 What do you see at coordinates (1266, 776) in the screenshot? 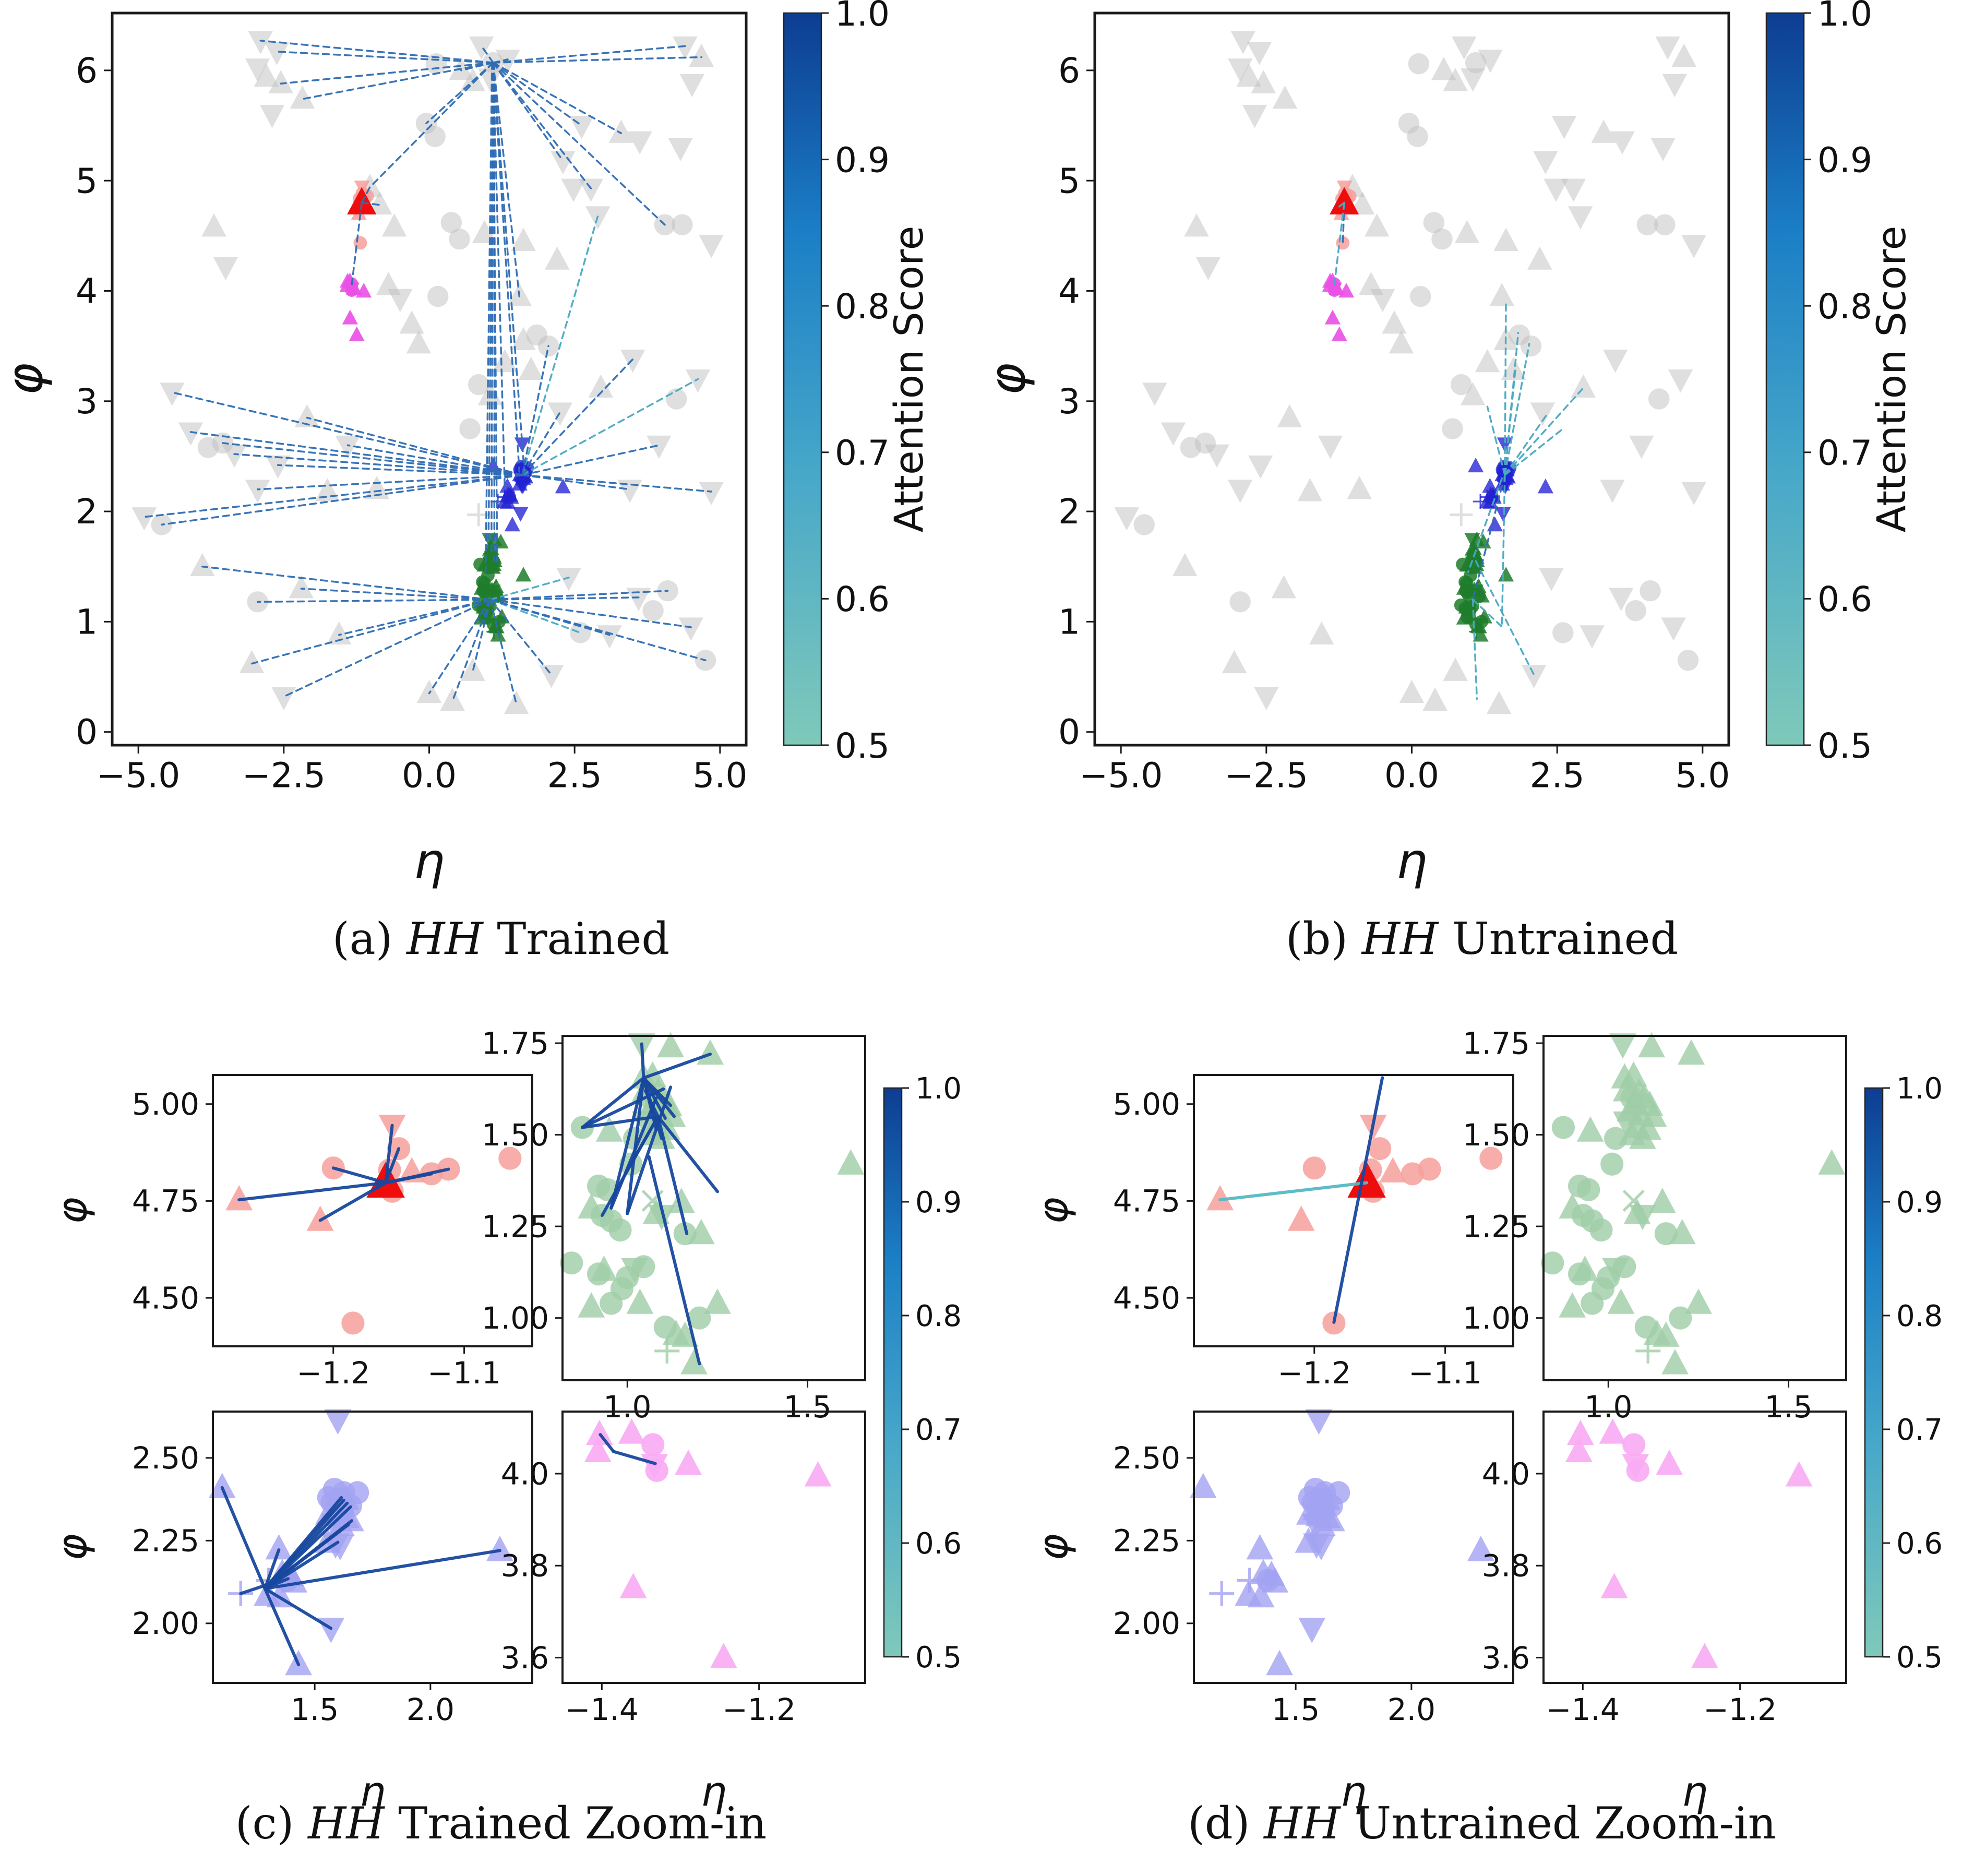
I see `svg-text: −2.5` at bounding box center [1266, 776].